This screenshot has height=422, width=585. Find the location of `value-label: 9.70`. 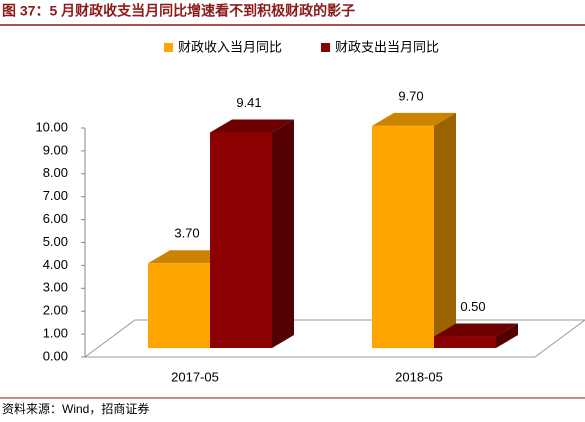

value-label: 9.70 is located at coordinates (410, 95).